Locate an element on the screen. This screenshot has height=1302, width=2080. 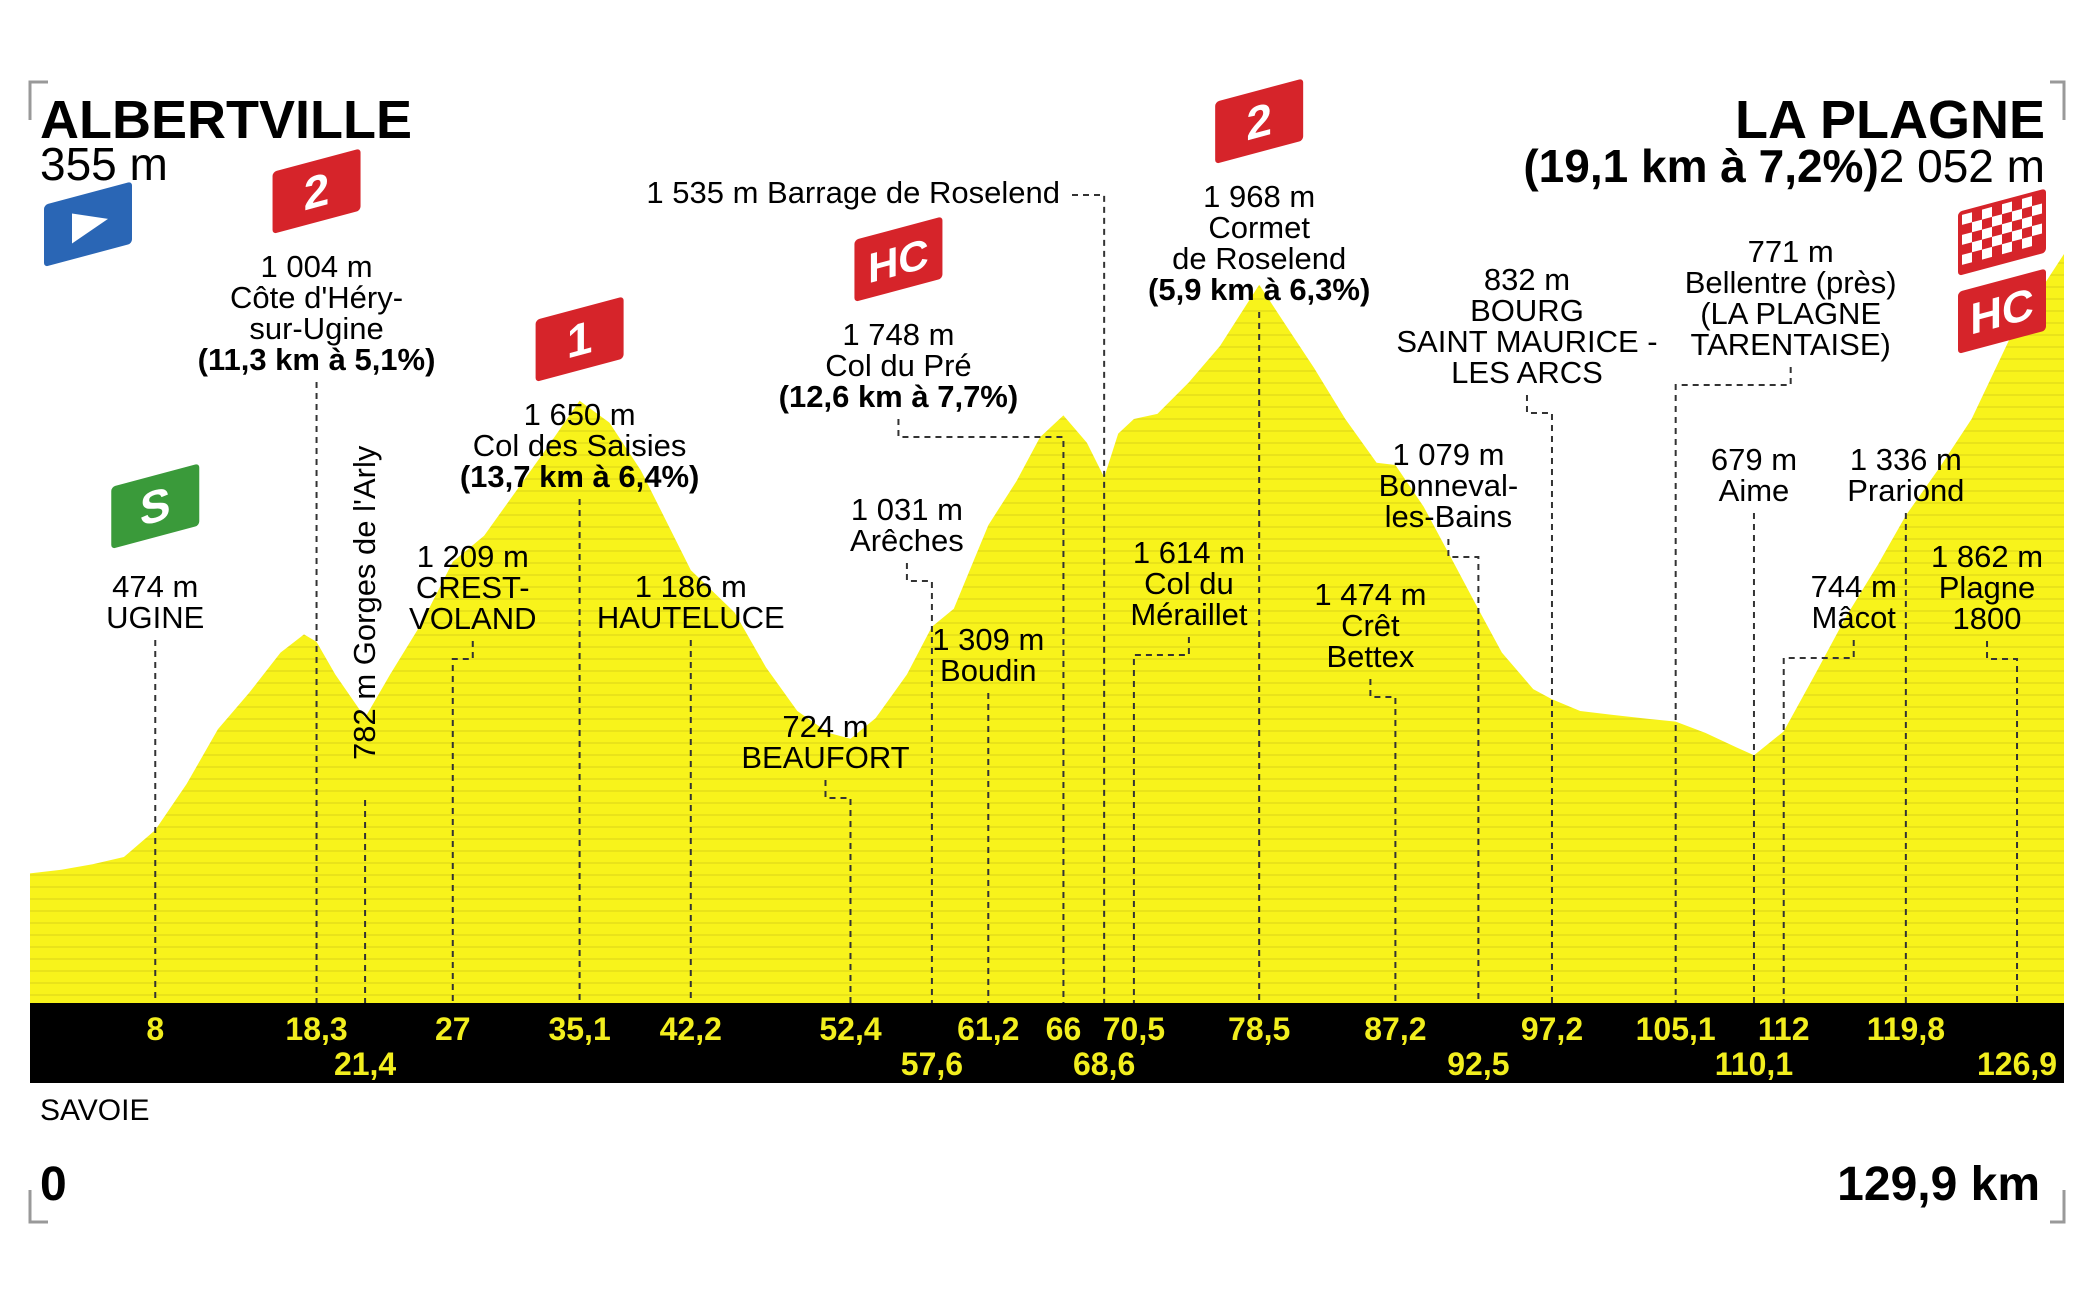
annotation-label: Bettex is located at coordinates (1370, 656).